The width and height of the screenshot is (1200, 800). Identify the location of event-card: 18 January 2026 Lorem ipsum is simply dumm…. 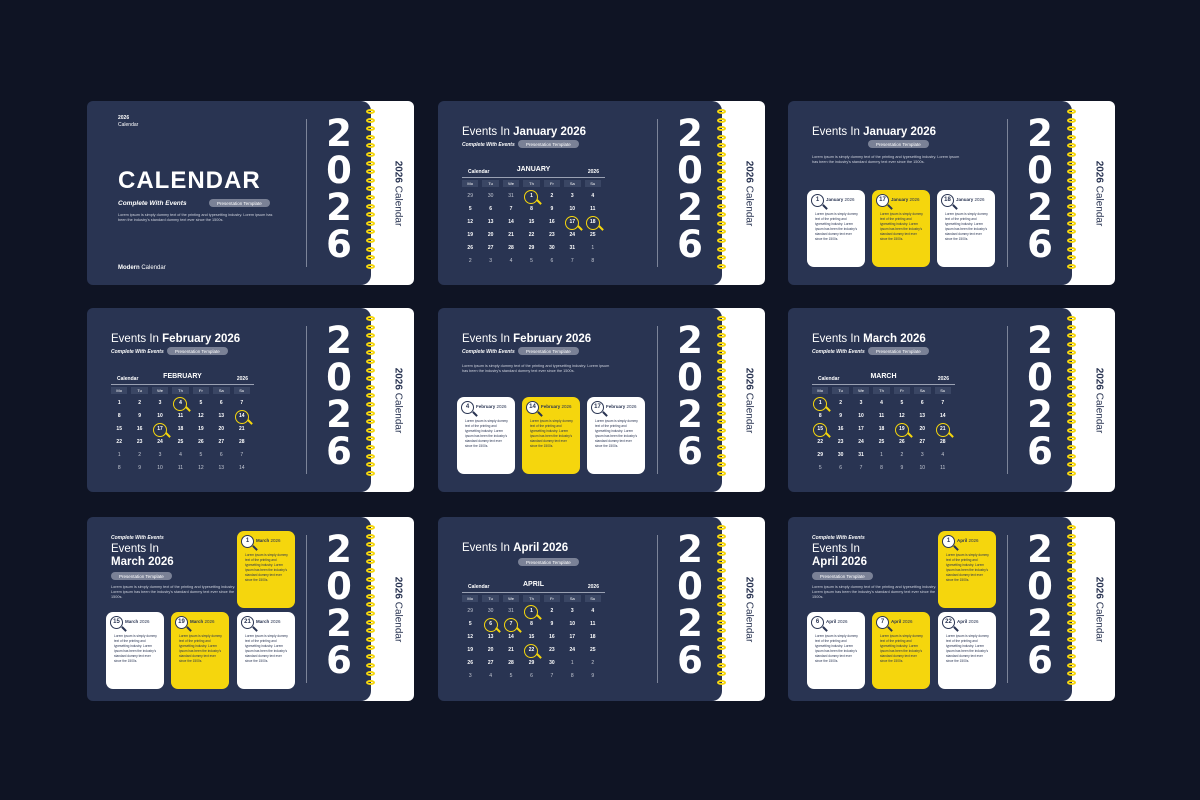
(966, 228).